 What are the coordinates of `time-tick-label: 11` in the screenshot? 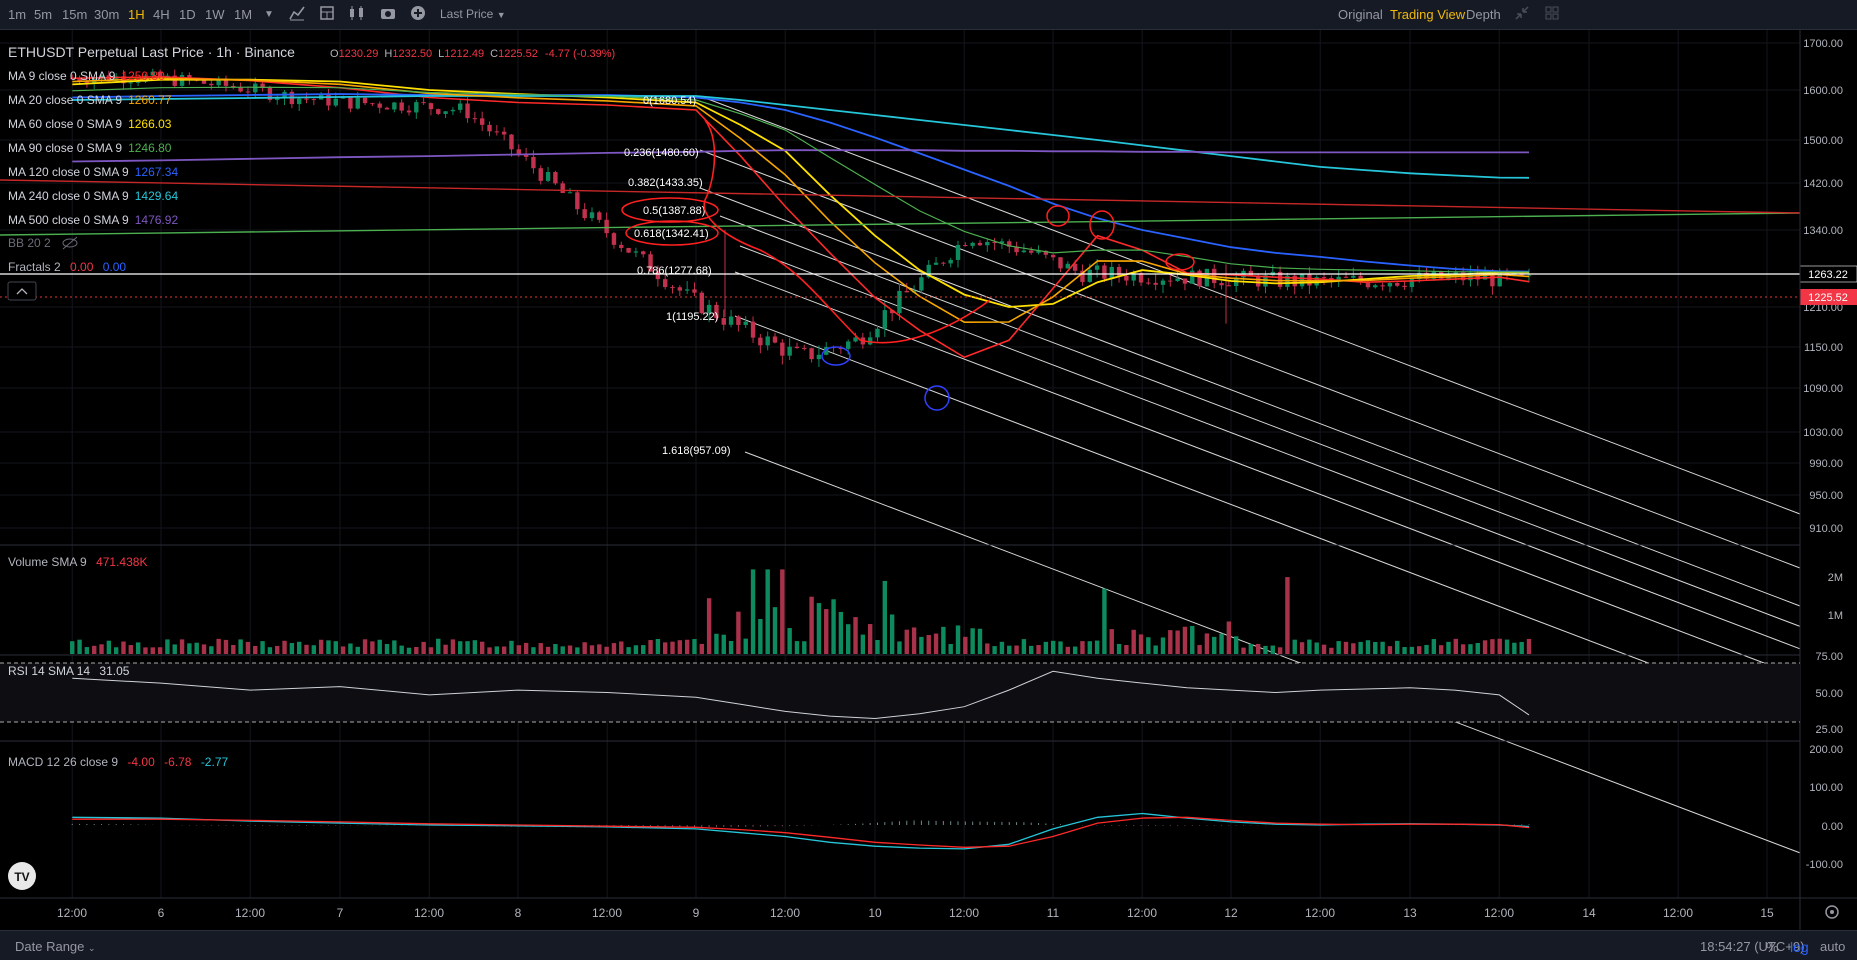 It's located at (1053, 913).